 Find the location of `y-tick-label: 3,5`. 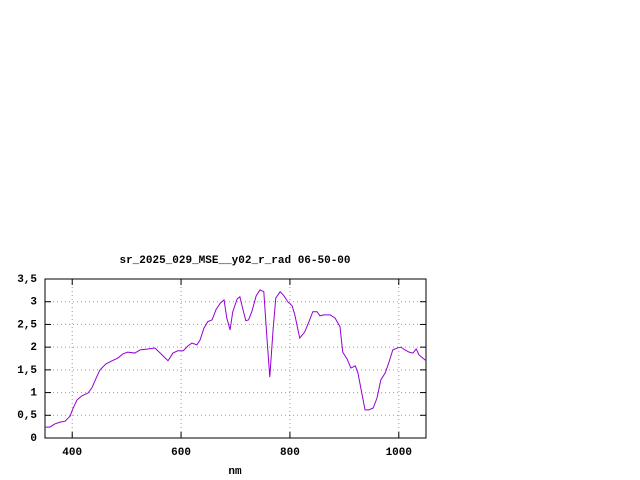

y-tick-label: 3,5 is located at coordinates (27, 280).